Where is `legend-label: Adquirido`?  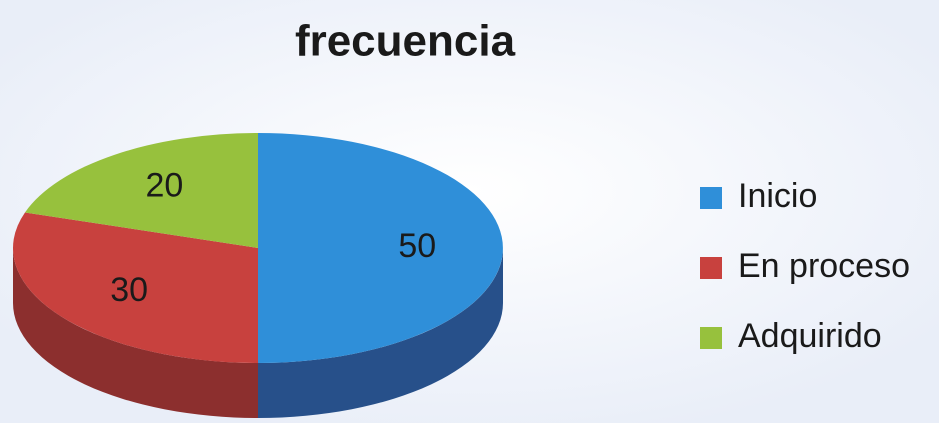
legend-label: Adquirido is located at coordinates (810, 336).